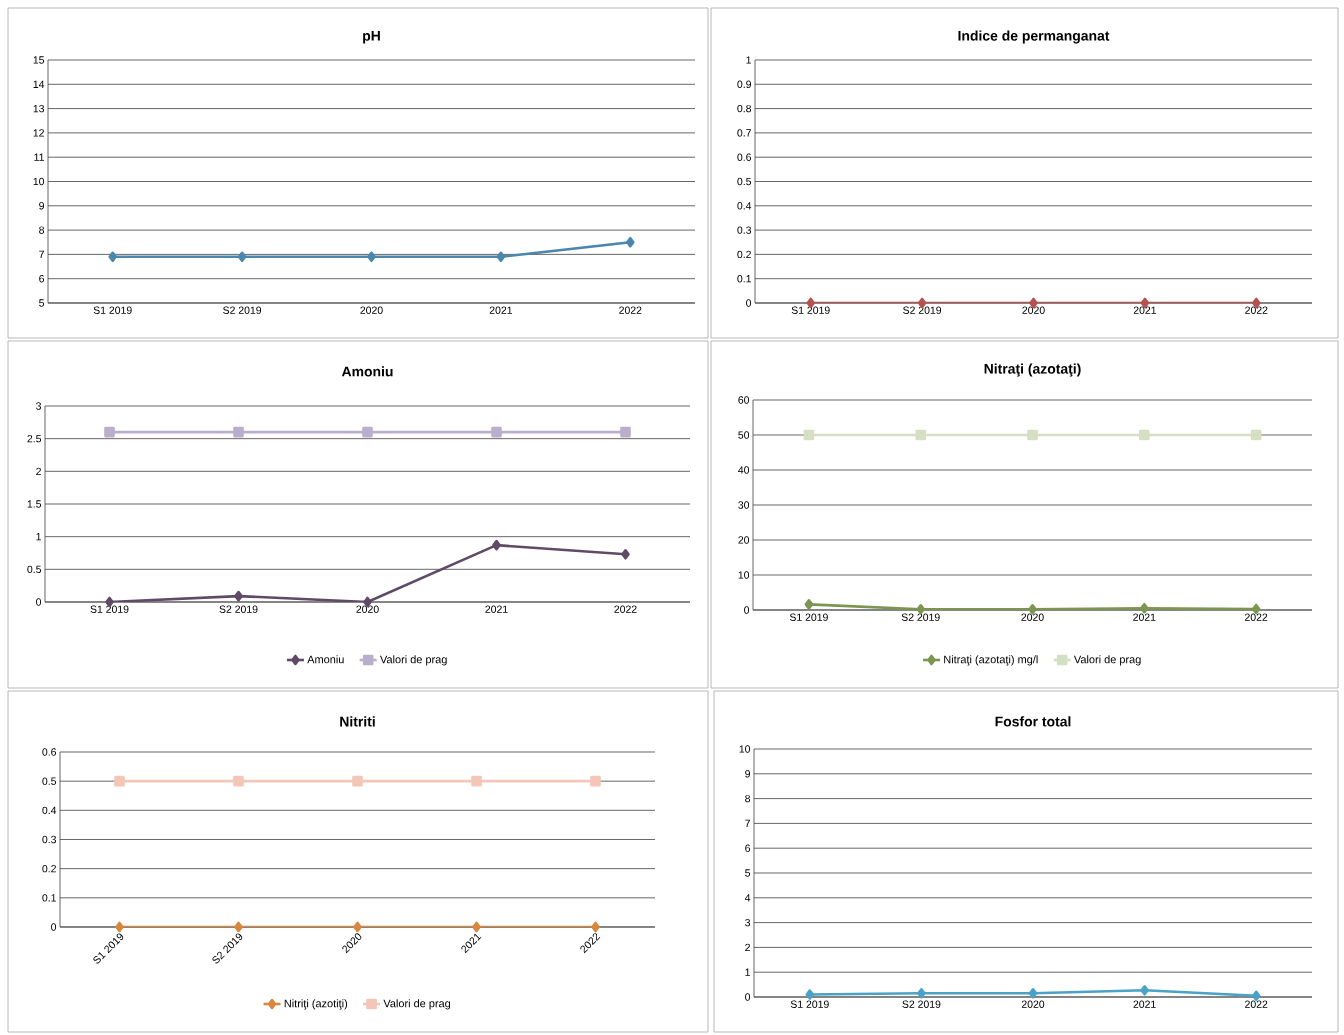 Image resolution: width=1344 pixels, height=1035 pixels. What do you see at coordinates (316, 1004) in the screenshot?
I see `legend-label: Nitriţi (azotiţi)` at bounding box center [316, 1004].